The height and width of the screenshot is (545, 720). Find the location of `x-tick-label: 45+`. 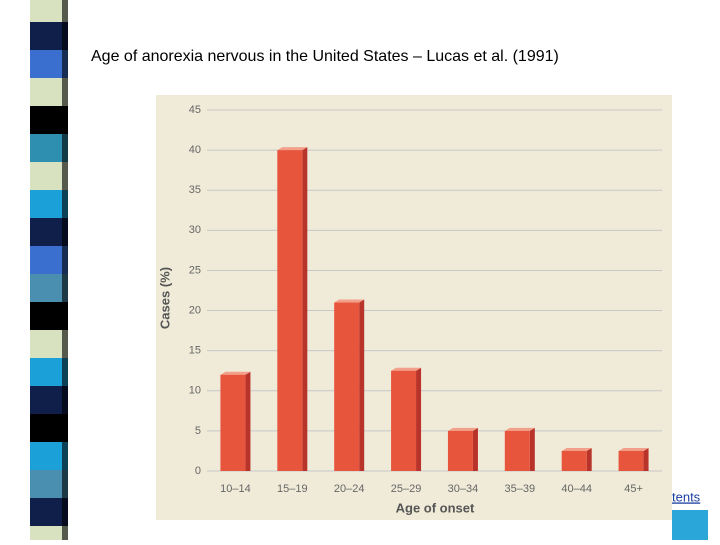

x-tick-label: 45+ is located at coordinates (633, 489).